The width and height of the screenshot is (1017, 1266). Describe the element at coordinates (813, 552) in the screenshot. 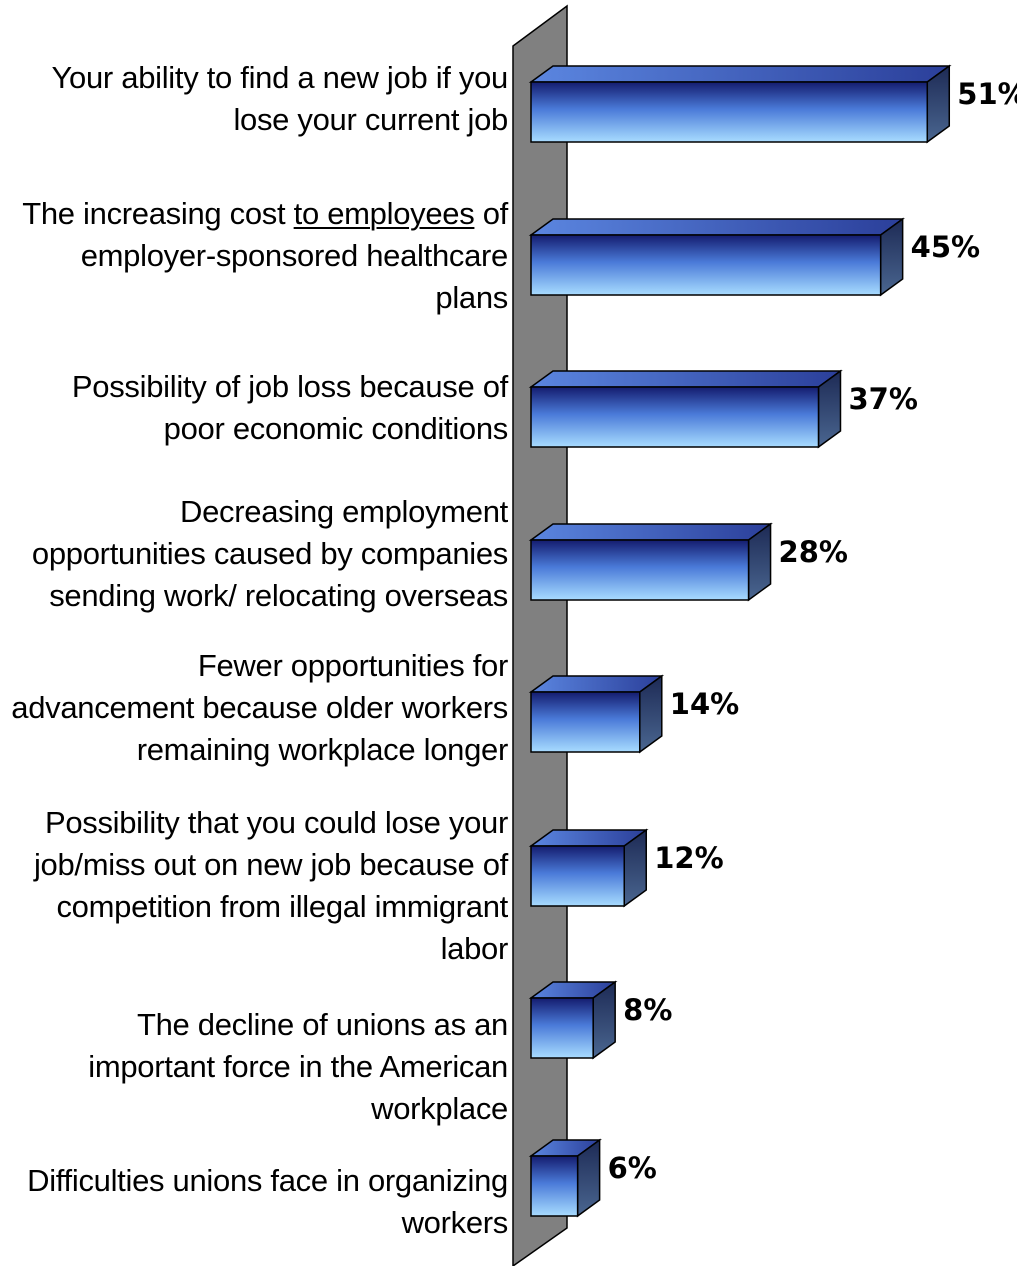

I see `value-label: 28%` at that location.